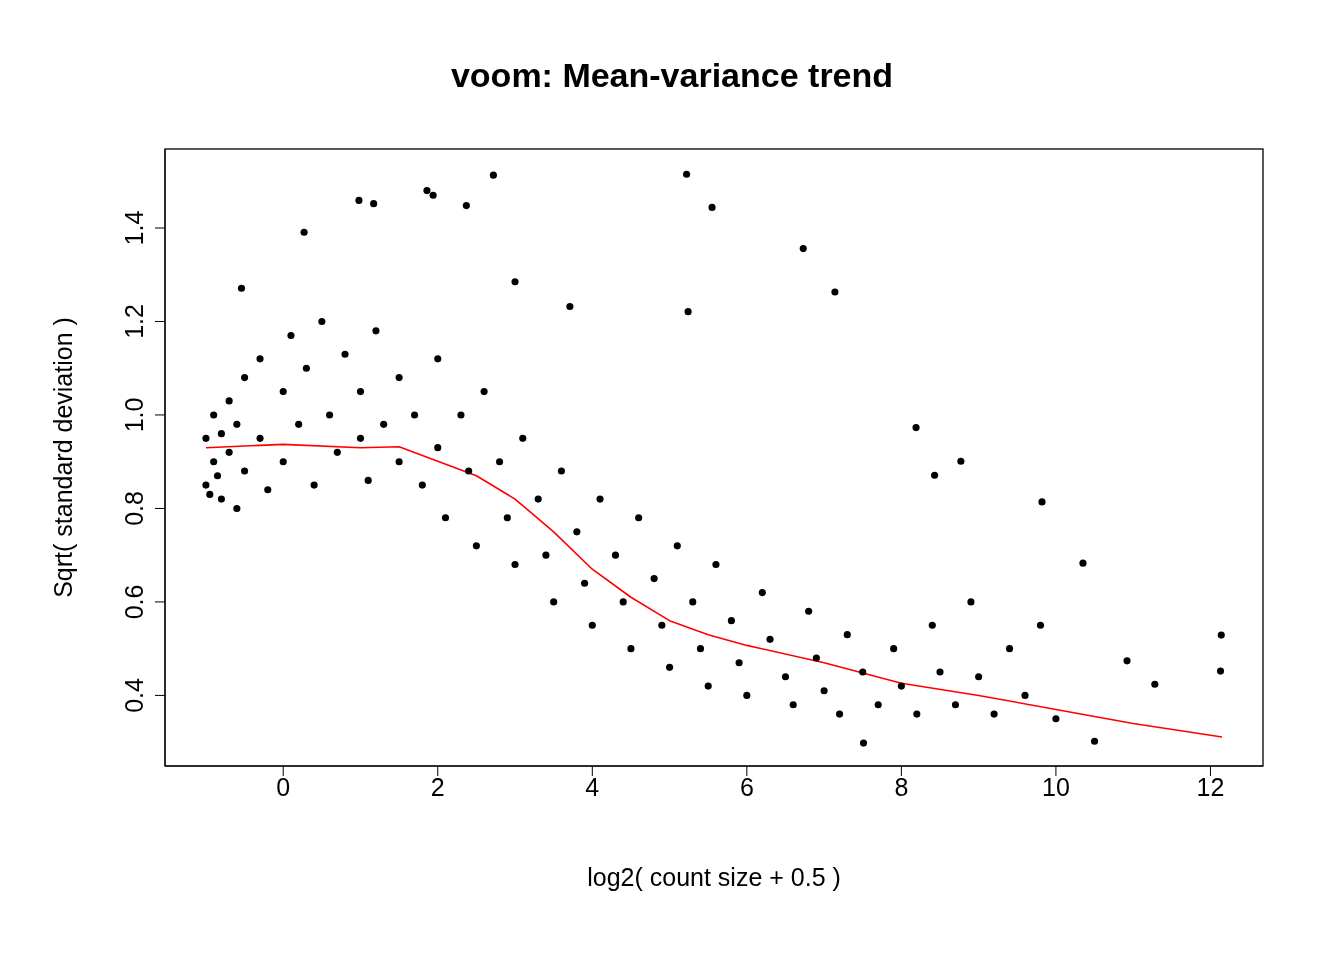 The width and height of the screenshot is (1344, 960). I want to click on x-tick-label: 6, so click(746, 786).